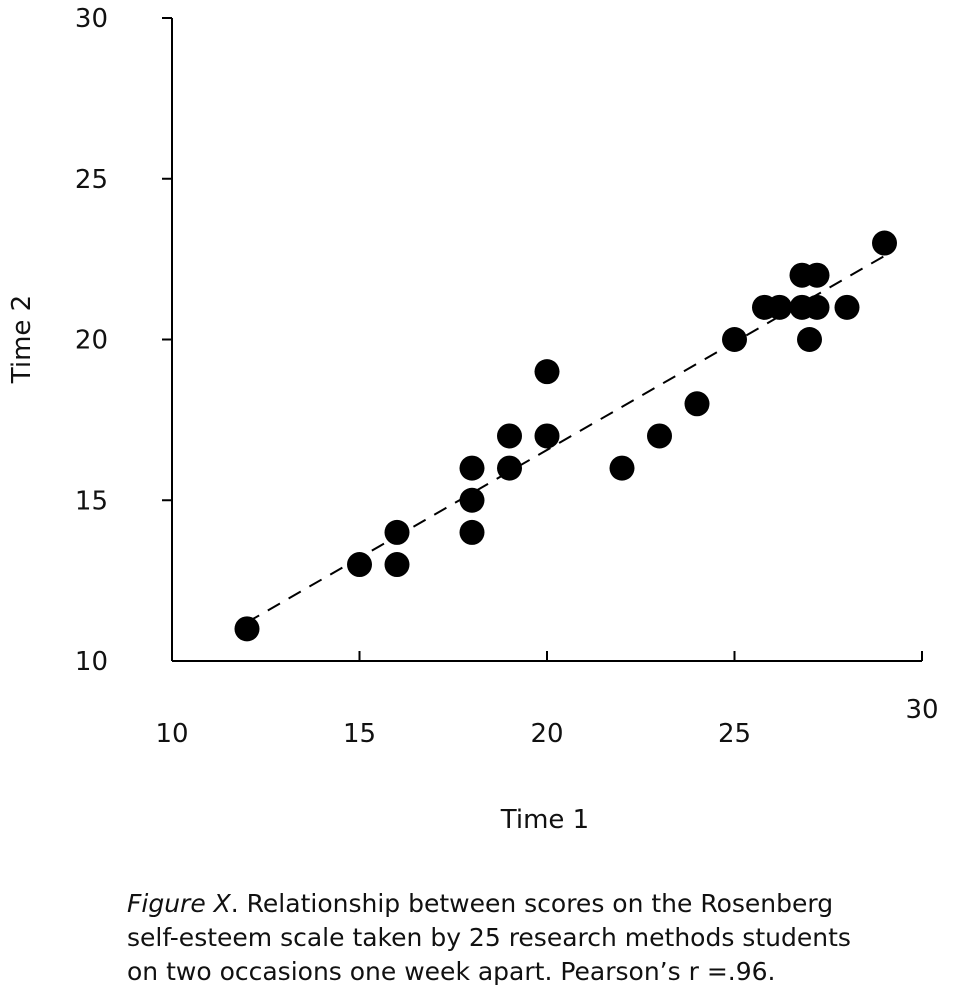 The image size is (962, 1005). I want to click on x-axis-label: Time 1, so click(544, 820).